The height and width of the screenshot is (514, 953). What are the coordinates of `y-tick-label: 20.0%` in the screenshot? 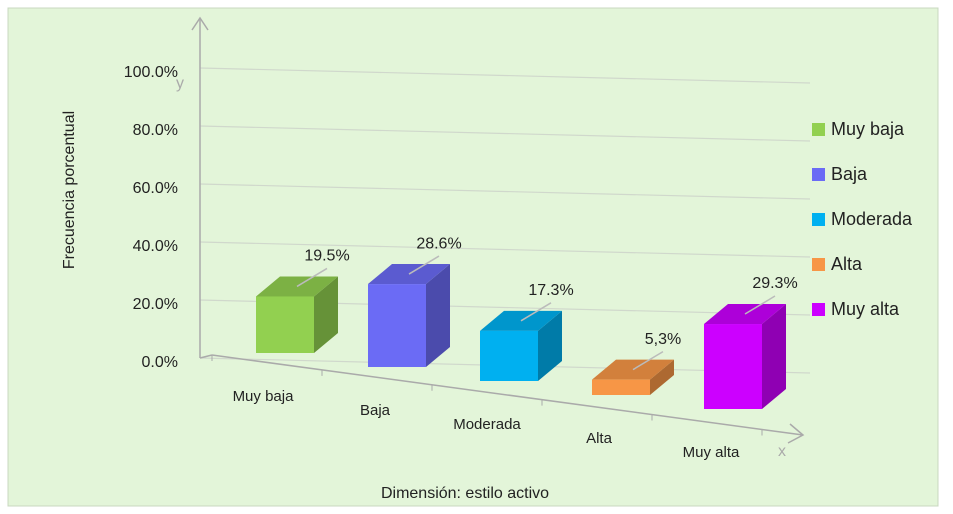 It's located at (155, 304).